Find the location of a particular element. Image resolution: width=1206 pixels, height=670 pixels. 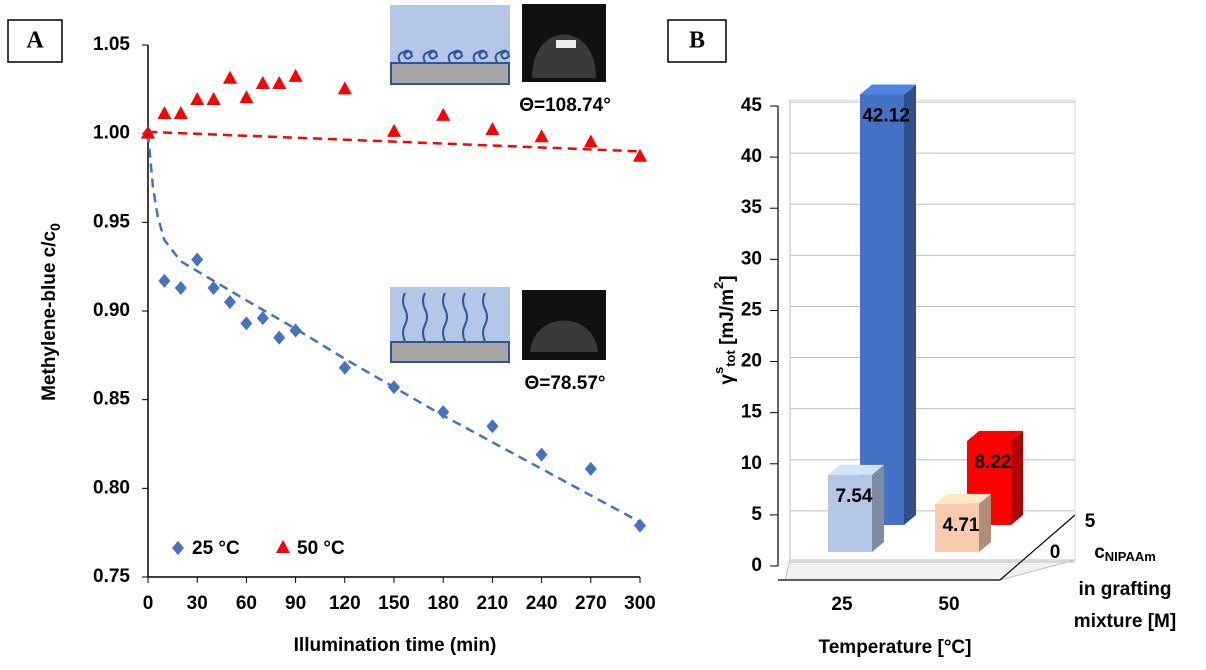

value-label: 7.54 is located at coordinates (854, 496).